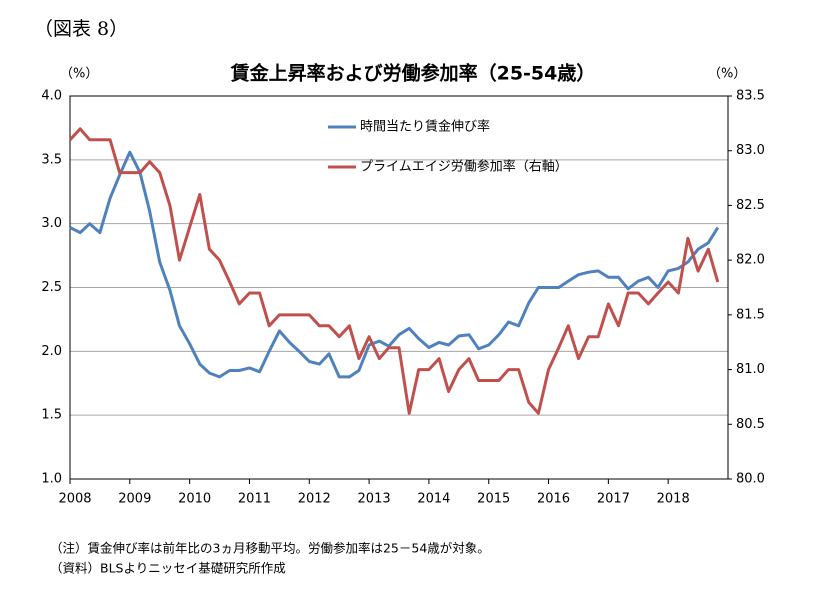 This screenshot has height=593, width=826. What do you see at coordinates (553, 499) in the screenshot?
I see `x-tick-label: 2016` at bounding box center [553, 499].